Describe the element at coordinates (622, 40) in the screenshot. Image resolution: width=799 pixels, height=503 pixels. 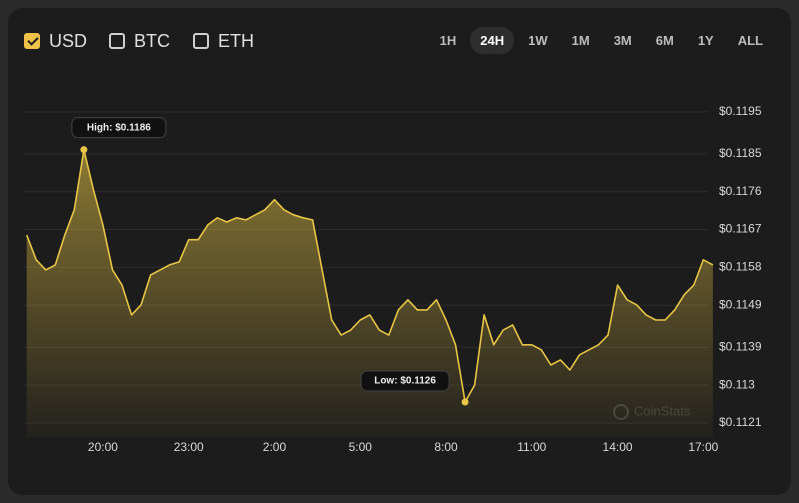
I see `range-tab: 3M` at that location.